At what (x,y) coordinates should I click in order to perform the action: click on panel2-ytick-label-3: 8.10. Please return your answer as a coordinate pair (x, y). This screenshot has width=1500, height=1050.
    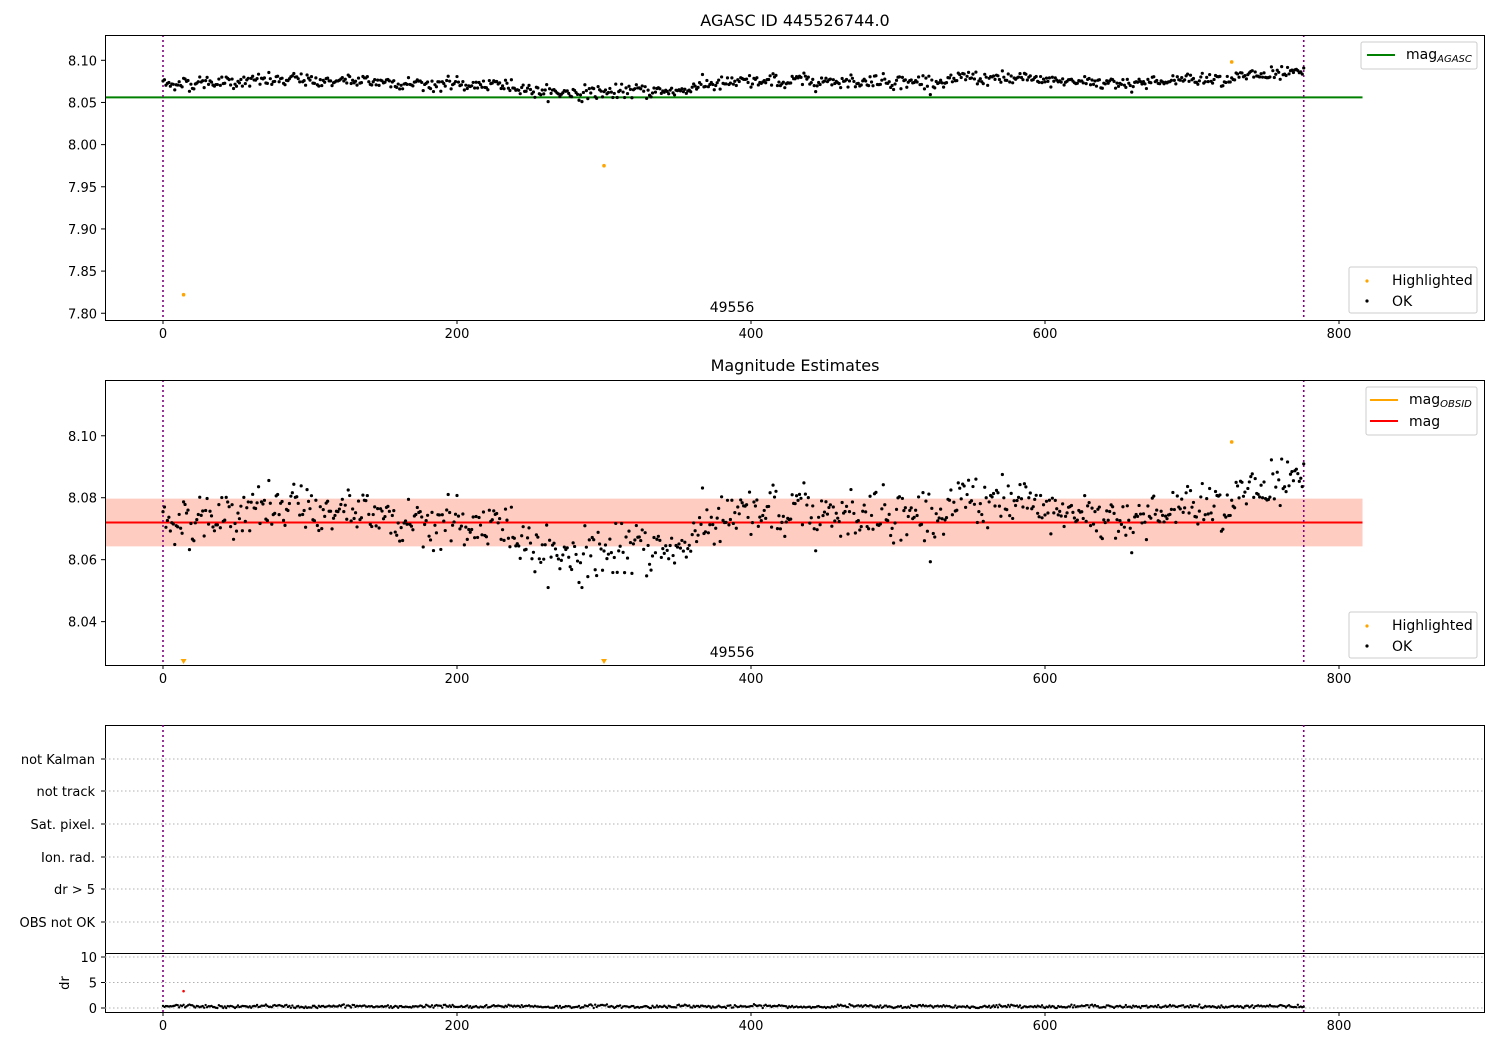
    Looking at the image, I should click on (82, 437).